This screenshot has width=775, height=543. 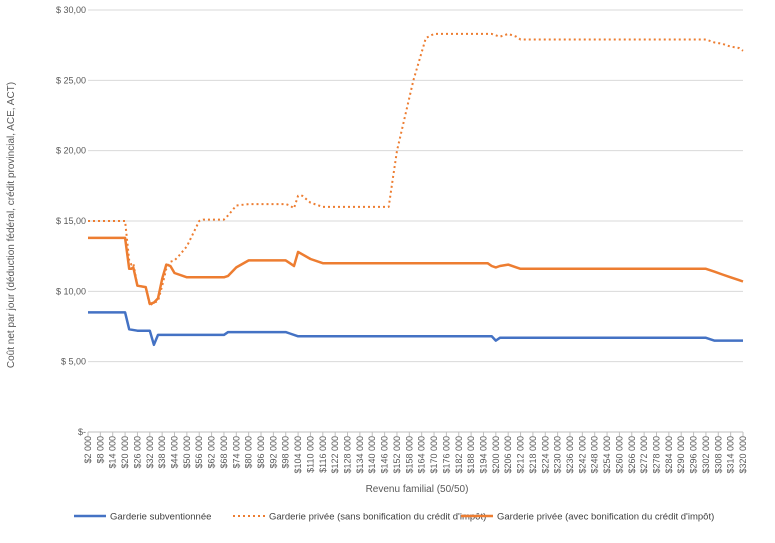 What do you see at coordinates (125, 452) in the screenshot?
I see `x-tick-label: $20 000` at bounding box center [125, 452].